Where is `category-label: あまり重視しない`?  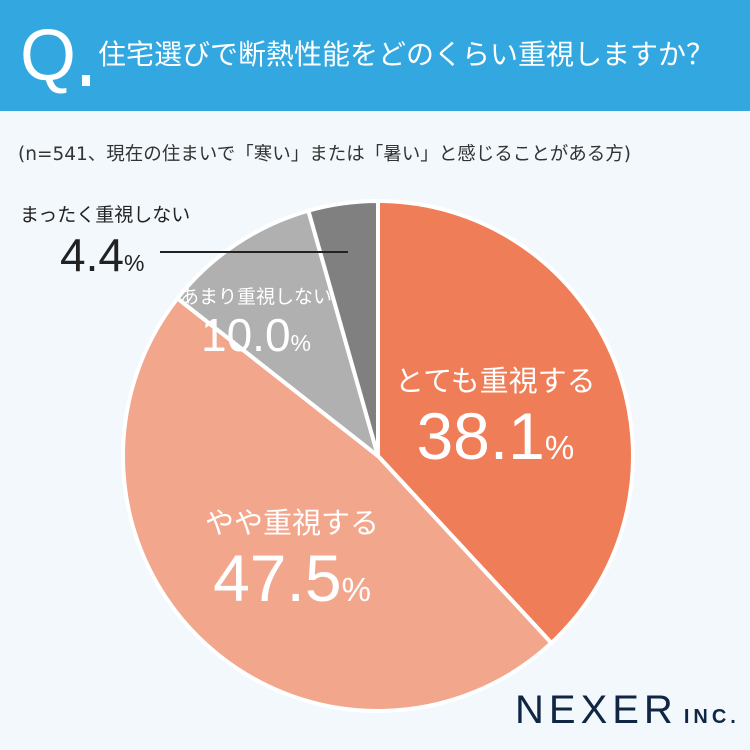 category-label: あまり重視しない is located at coordinates (256, 297).